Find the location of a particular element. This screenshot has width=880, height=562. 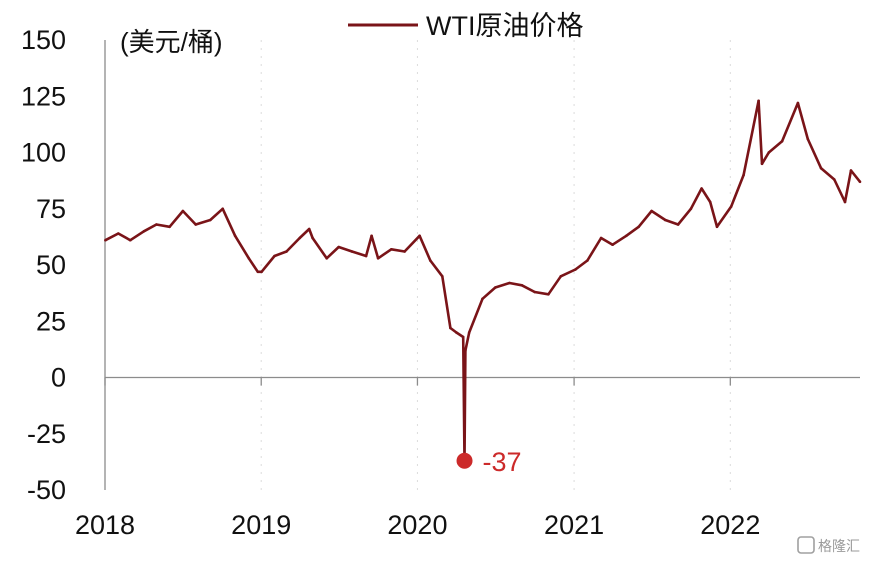

y-tick-label: 100 is located at coordinates (43, 153).